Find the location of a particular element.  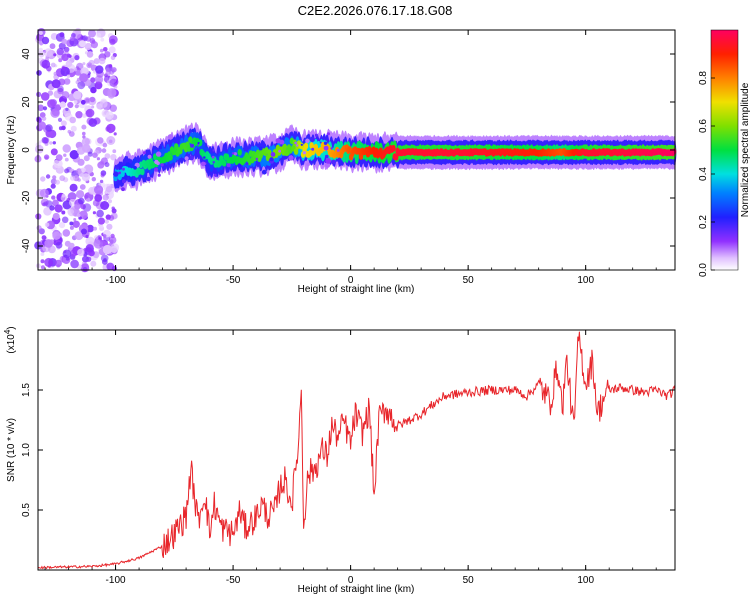

colorbar-tick-label: 0.8 is located at coordinates (703, 78).